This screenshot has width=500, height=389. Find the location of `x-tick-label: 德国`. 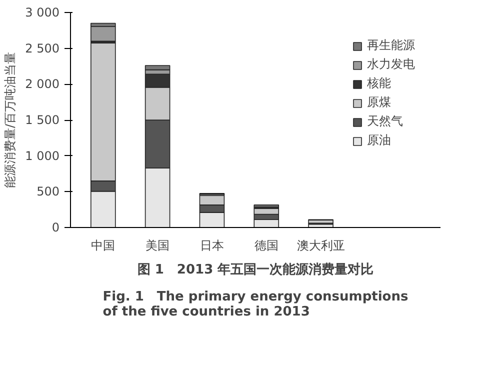

x-tick-label: 德国 is located at coordinates (266, 245).